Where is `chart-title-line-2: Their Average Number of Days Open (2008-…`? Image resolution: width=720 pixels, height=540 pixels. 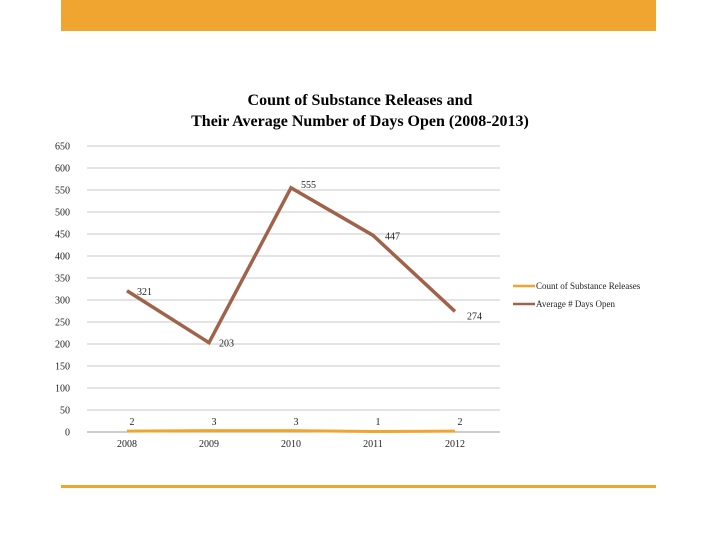 chart-title-line-2: Their Average Number of Days Open (2008-… is located at coordinates (360, 121).